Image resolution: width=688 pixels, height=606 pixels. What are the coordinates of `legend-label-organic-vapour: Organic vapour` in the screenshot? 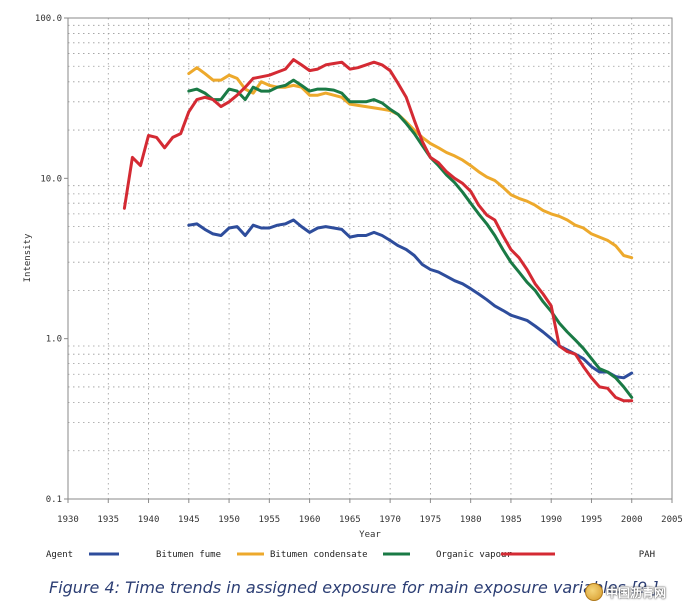 It's located at (474, 555).